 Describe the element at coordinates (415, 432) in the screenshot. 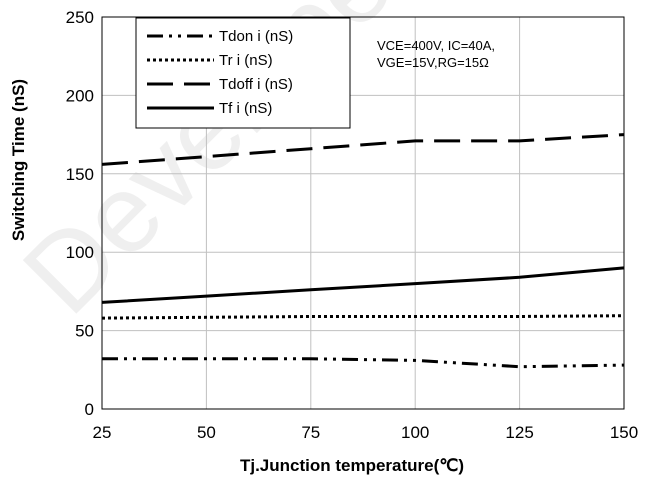

I see `x-tick-label: 100` at that location.